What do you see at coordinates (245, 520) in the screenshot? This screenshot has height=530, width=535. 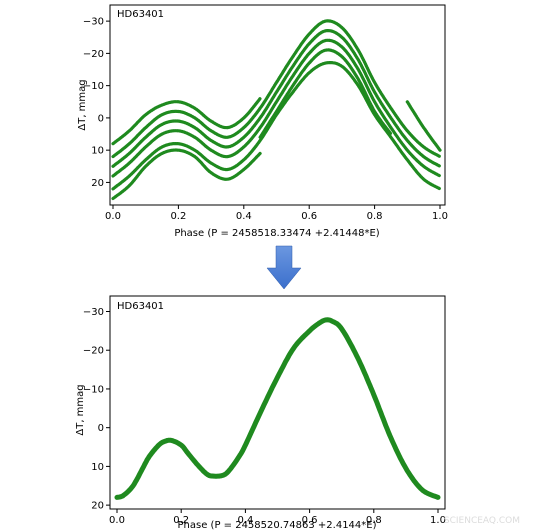 I see `bottom-x-tick-label: 0.4` at bounding box center [245, 520].